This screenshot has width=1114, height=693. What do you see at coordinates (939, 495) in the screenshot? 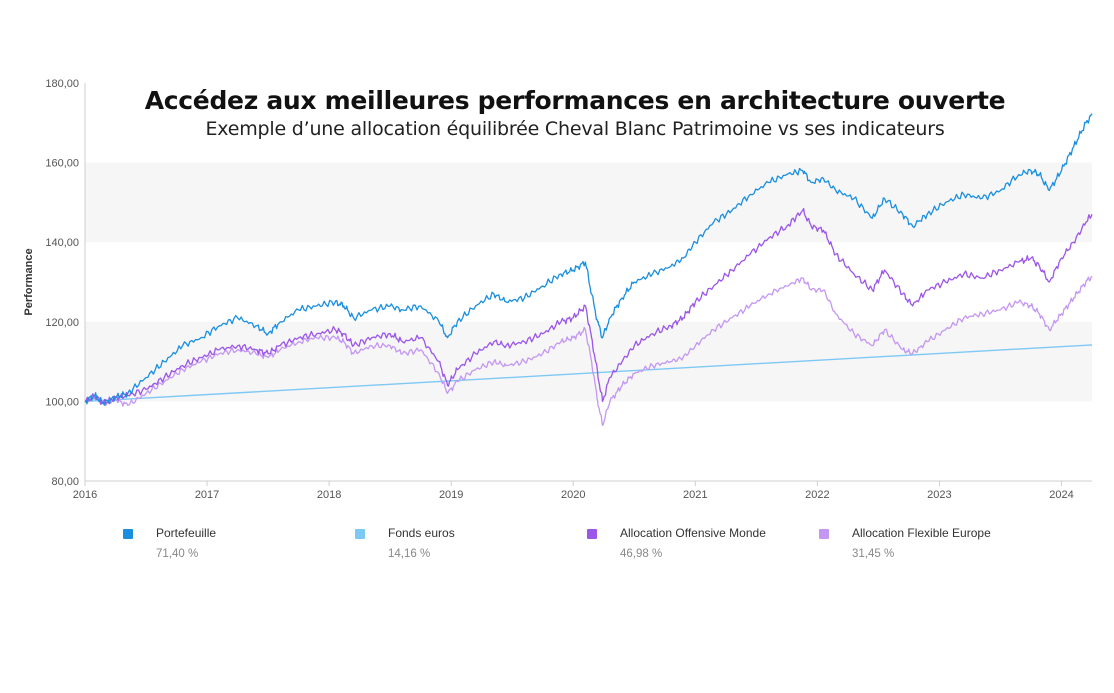
I see `x-tick-label: 2023` at bounding box center [939, 495].